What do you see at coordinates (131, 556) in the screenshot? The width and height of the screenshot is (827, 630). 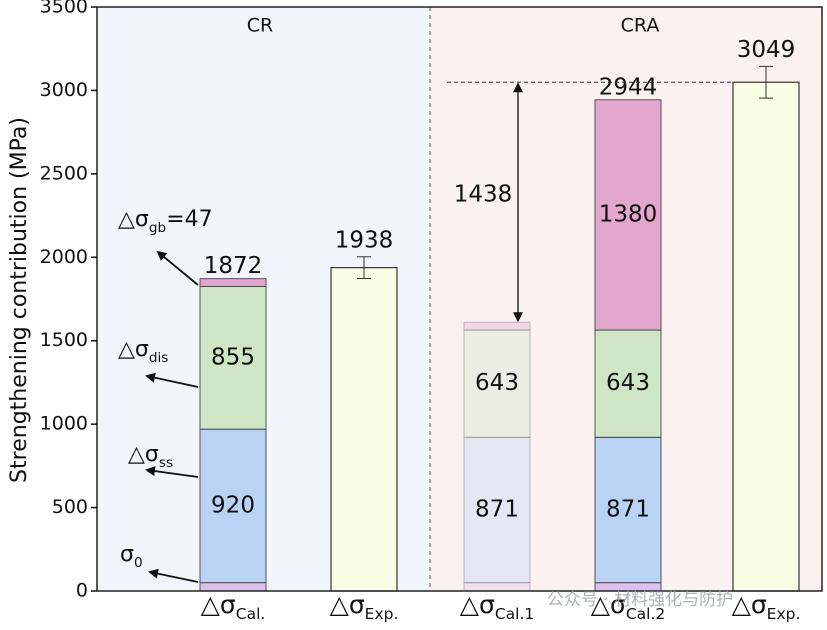 I see `series-label: σ0` at bounding box center [131, 556].